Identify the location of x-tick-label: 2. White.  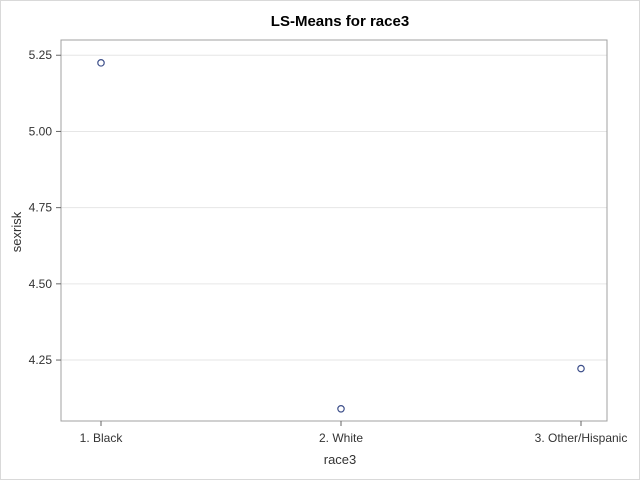
(341, 438).